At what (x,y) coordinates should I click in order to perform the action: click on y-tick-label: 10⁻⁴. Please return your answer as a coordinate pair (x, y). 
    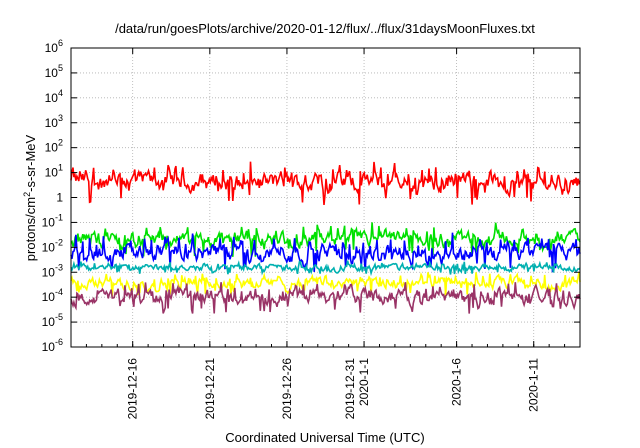
    Looking at the image, I should click on (52, 295).